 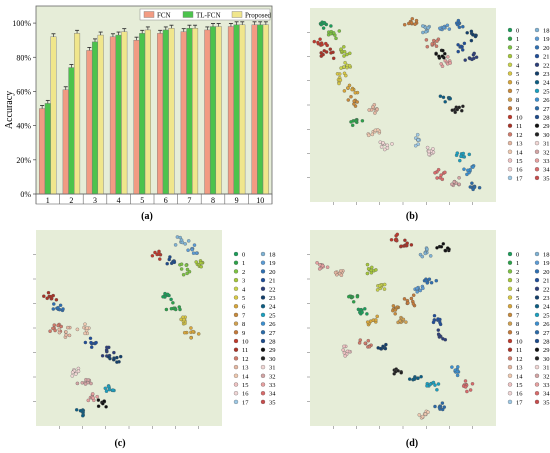 I want to click on legend-label: 35, so click(x=546, y=178).